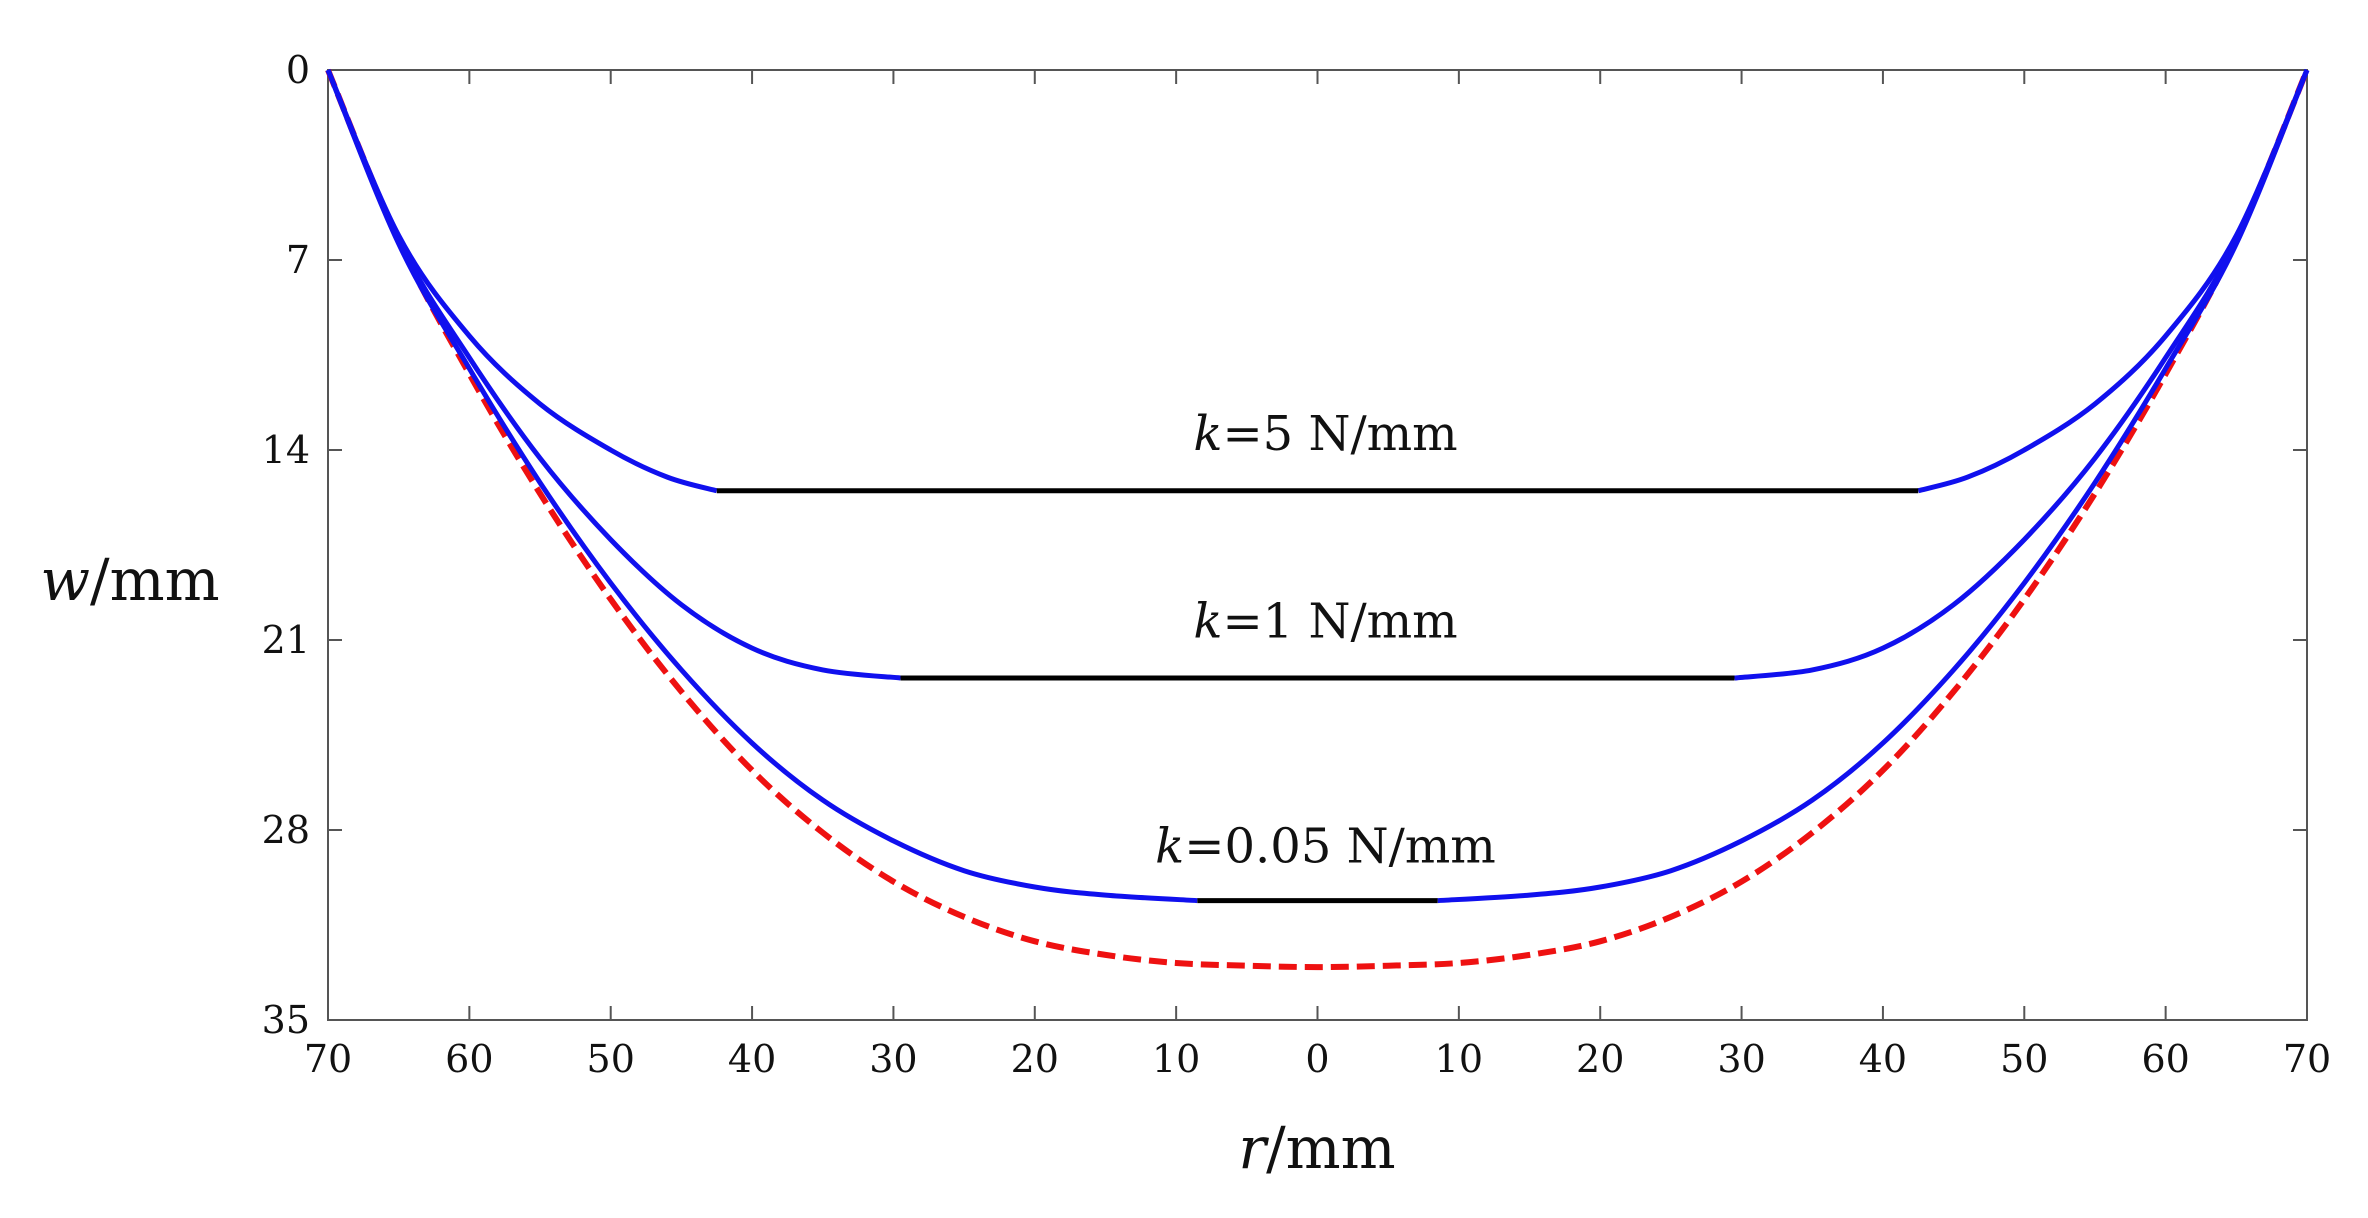  What do you see at coordinates (2113, 281) in the screenshot?
I see `curve-k-5-n-mm-right` at bounding box center [2113, 281].